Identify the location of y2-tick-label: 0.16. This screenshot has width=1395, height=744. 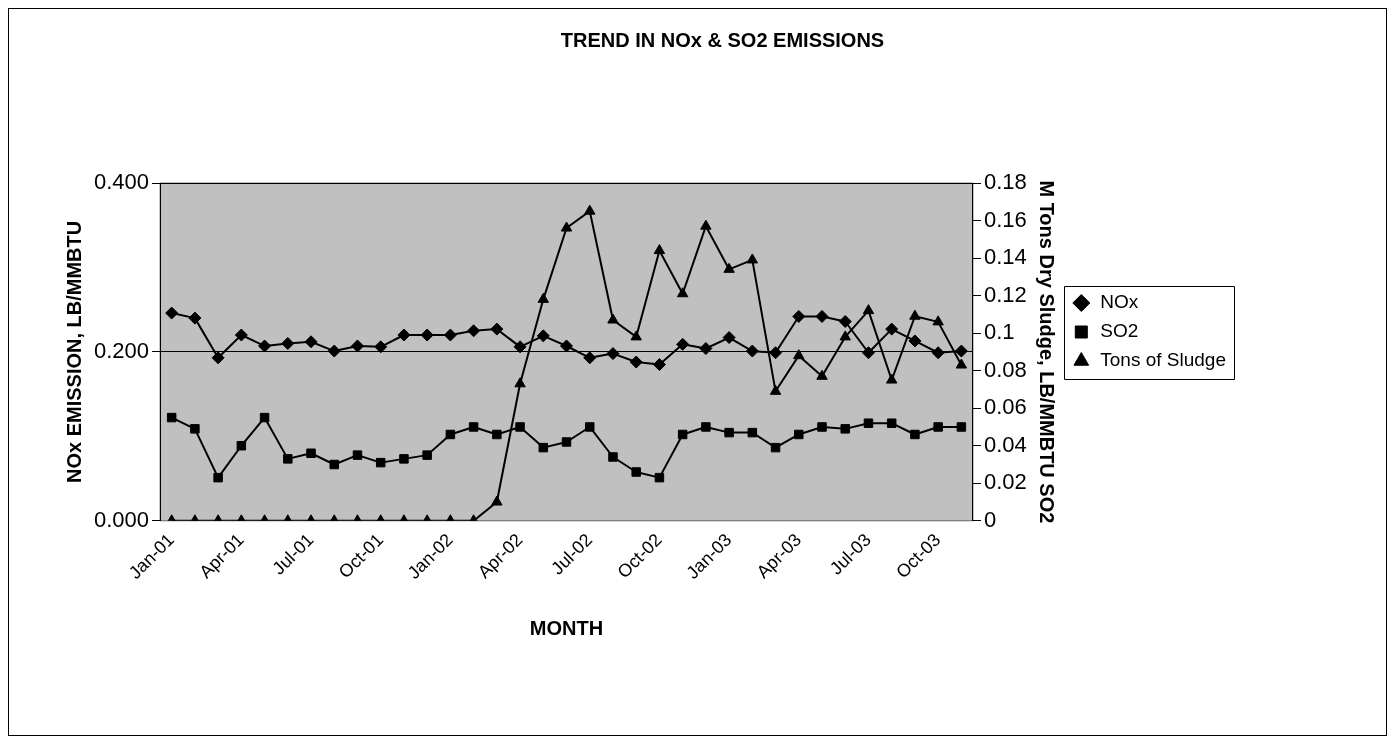
(1005, 219).